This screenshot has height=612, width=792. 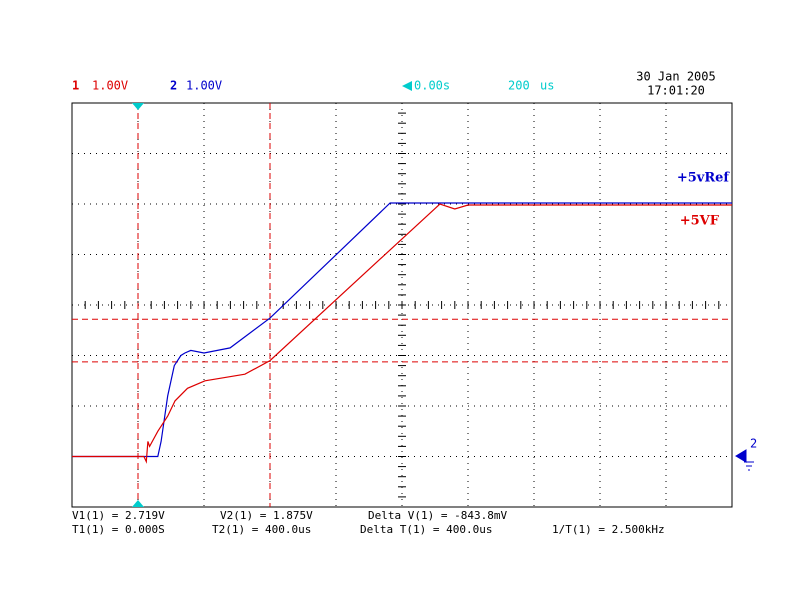 What do you see at coordinates (204, 86) in the screenshot?
I see `ch2-scale: 1.00V` at bounding box center [204, 86].